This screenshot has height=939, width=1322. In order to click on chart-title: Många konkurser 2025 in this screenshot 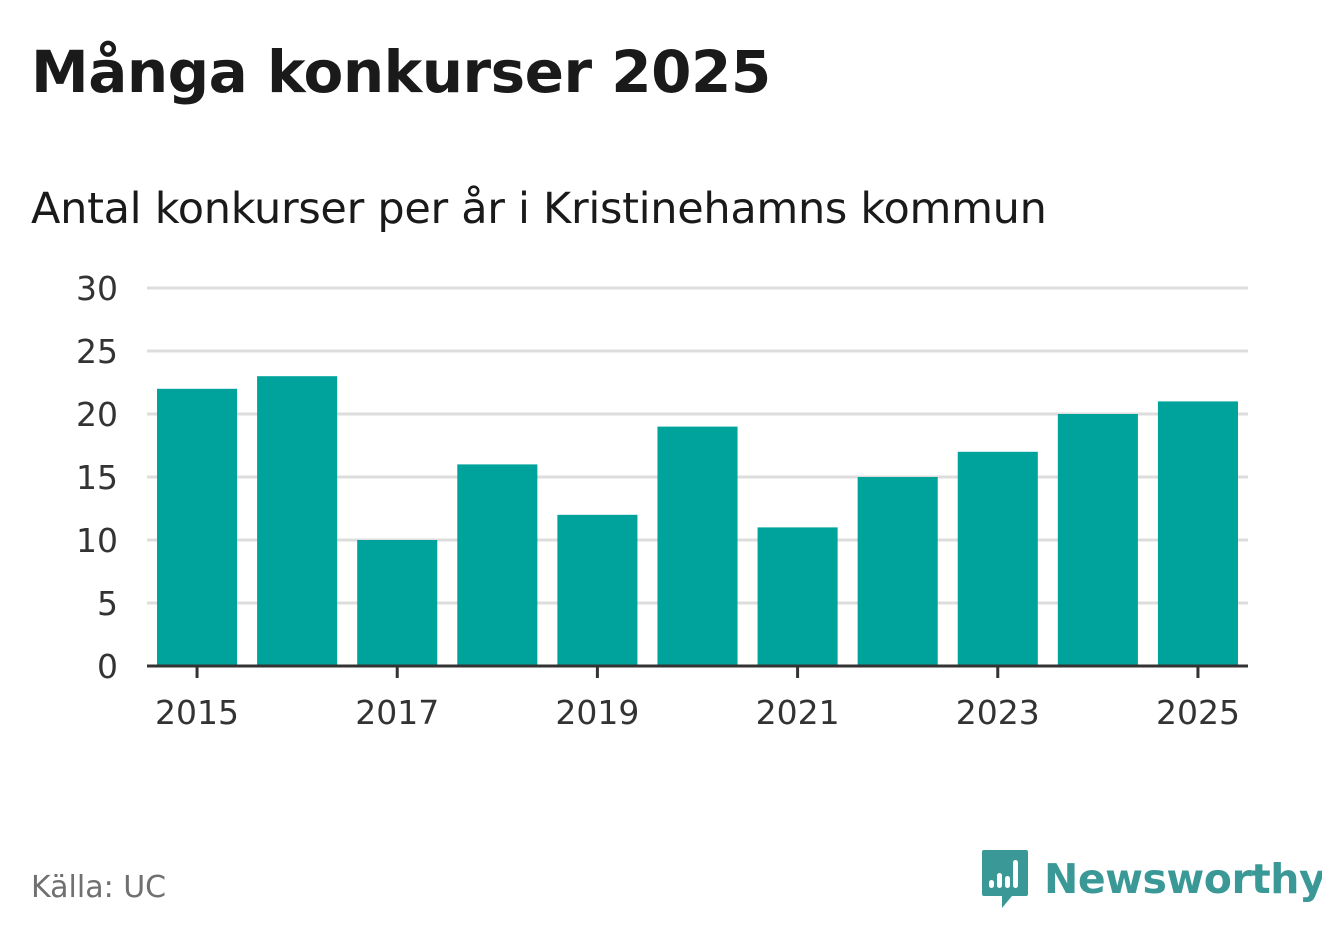, I will do `click(401, 72)`.